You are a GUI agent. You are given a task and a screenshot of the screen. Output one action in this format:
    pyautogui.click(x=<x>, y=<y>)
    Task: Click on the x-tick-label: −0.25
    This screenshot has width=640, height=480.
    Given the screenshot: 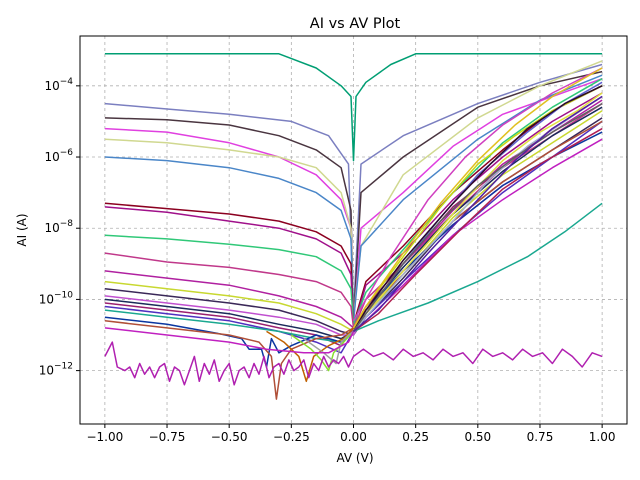 What is the action you would take?
    pyautogui.click(x=291, y=437)
    